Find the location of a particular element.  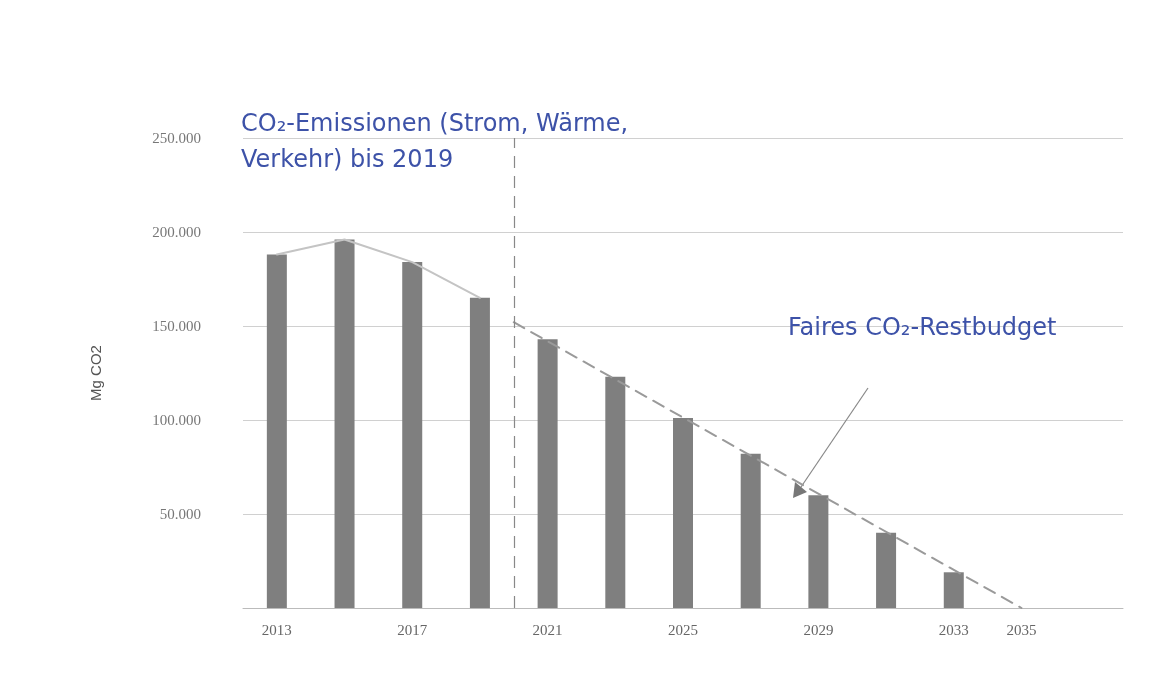

y-tick-label: 100.000 is located at coordinates (176, 420).